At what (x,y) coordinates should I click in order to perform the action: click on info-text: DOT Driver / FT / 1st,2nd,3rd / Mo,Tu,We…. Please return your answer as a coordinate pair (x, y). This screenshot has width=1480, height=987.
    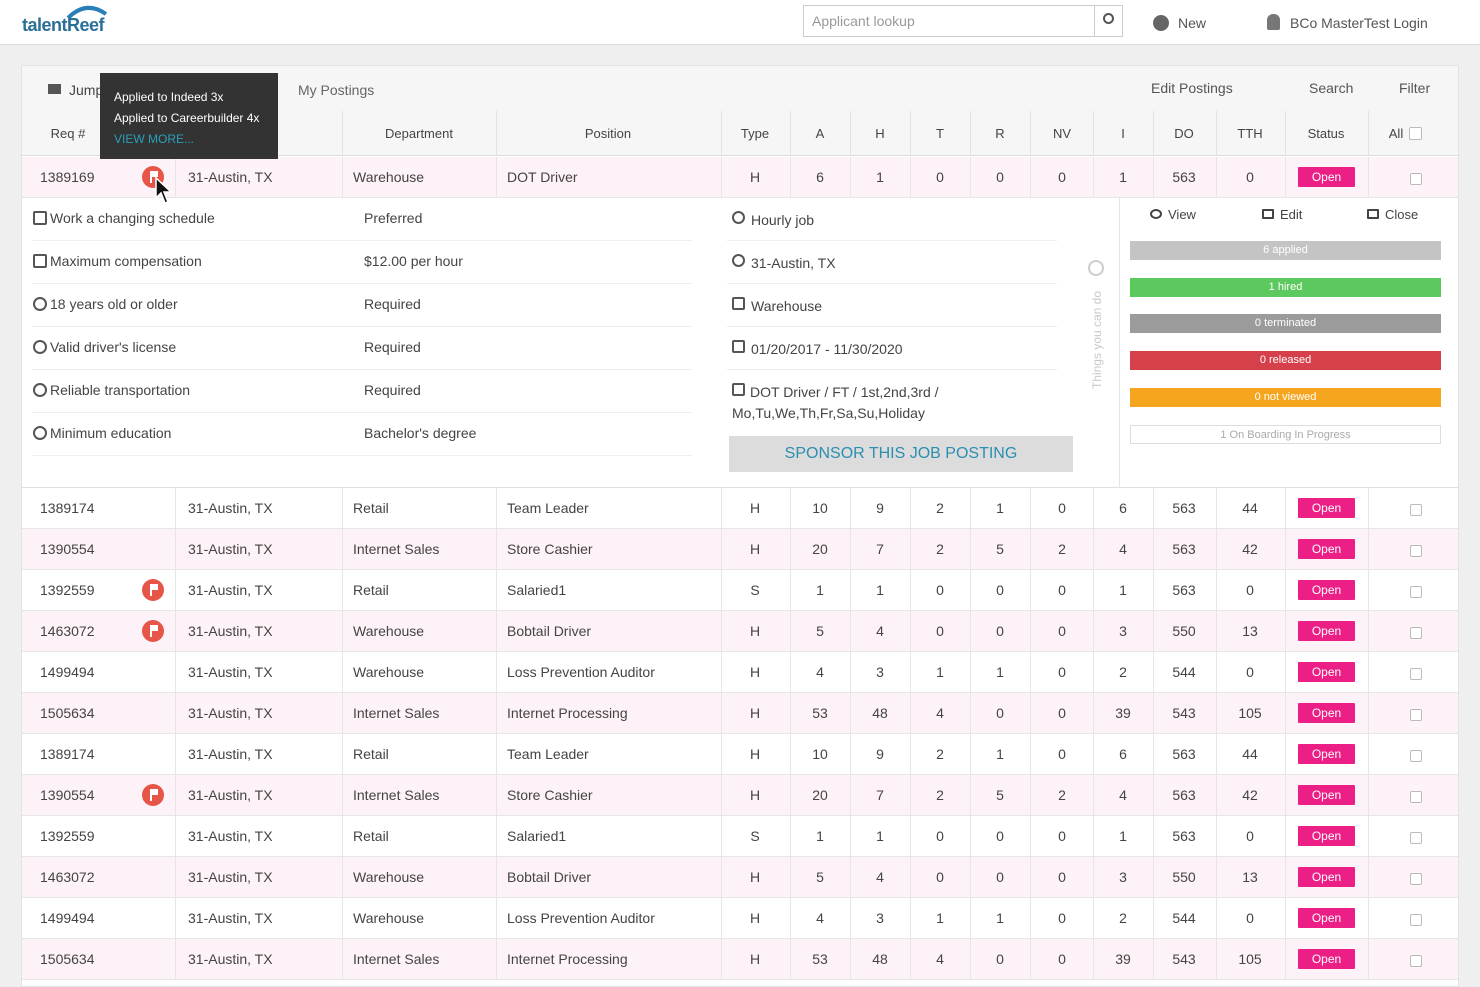
    Looking at the image, I should click on (835, 402).